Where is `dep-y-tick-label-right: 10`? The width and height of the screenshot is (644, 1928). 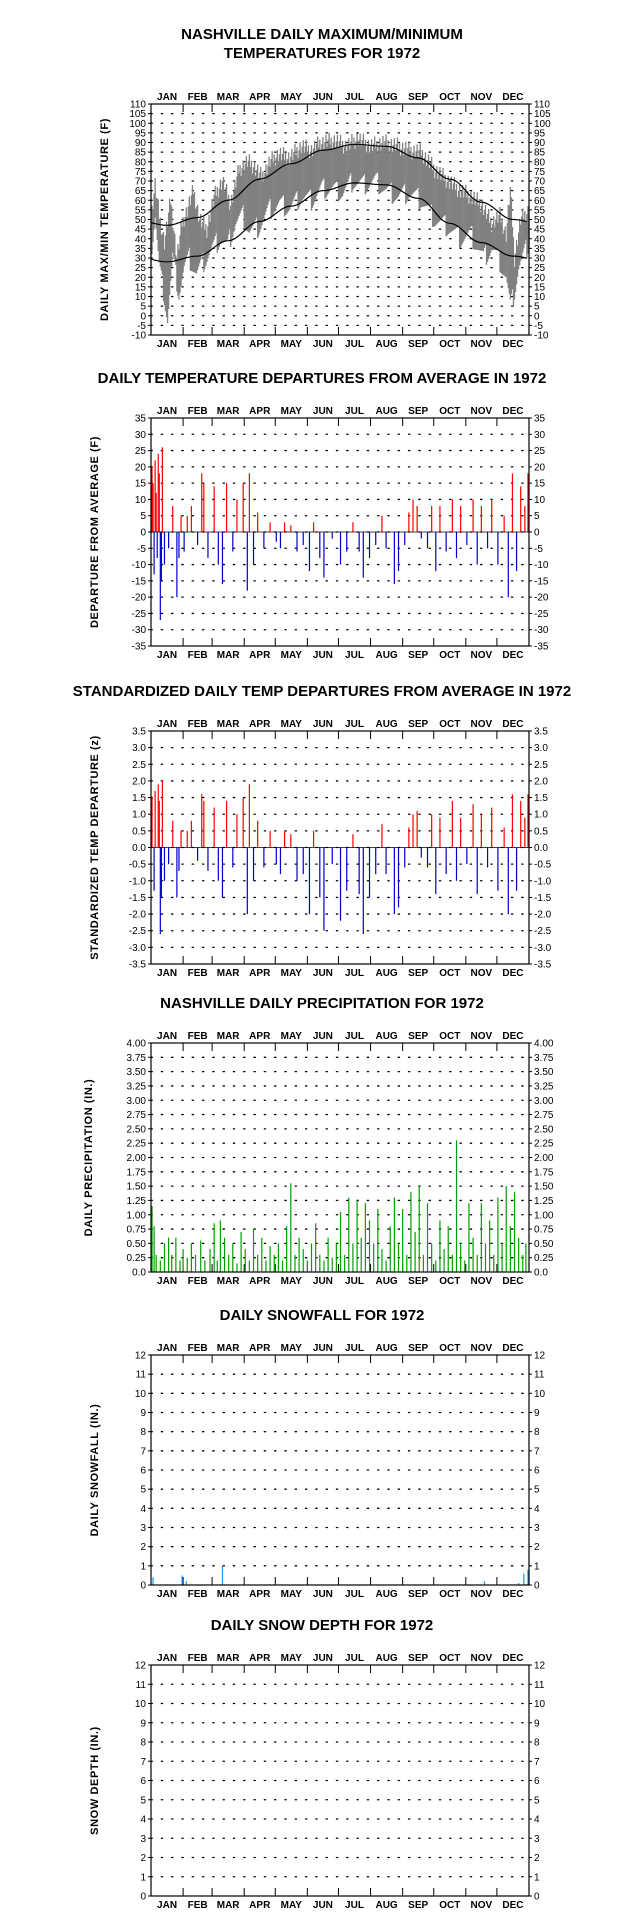
dep-y-tick-label-right: 10 is located at coordinates (540, 500).